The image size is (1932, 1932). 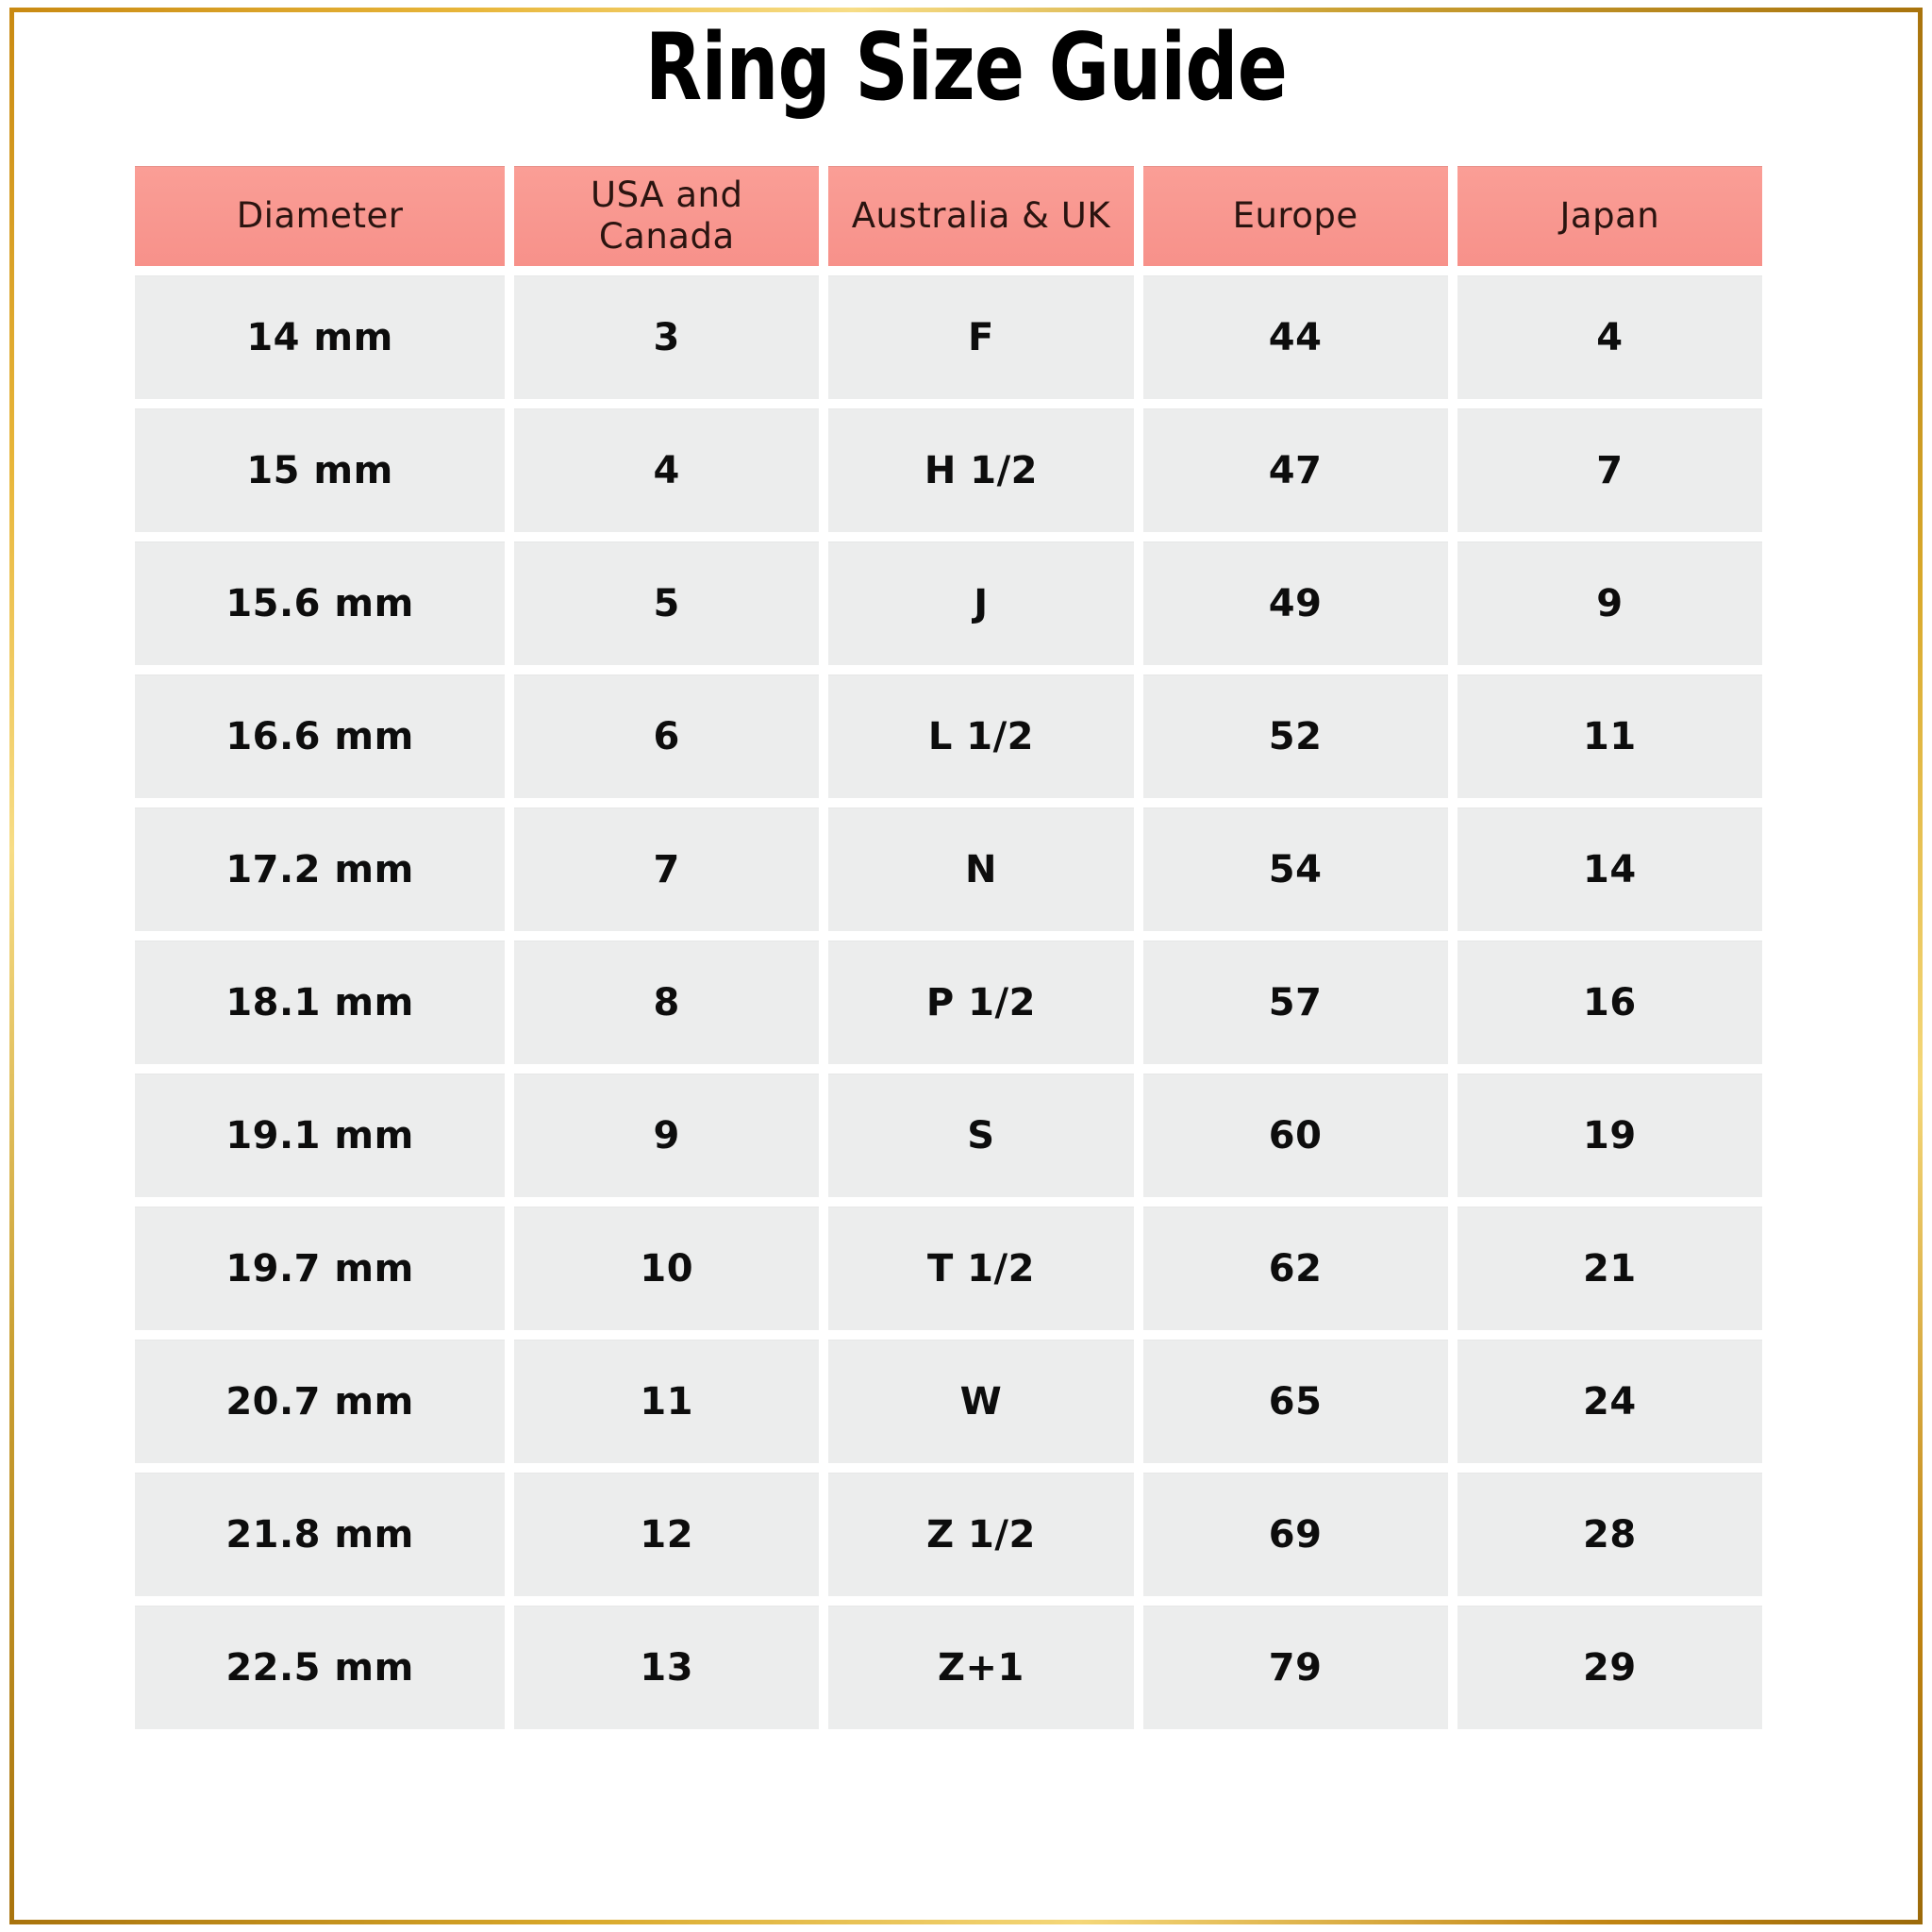 What do you see at coordinates (1295, 1667) in the screenshot?
I see `cell-europe: 79` at bounding box center [1295, 1667].